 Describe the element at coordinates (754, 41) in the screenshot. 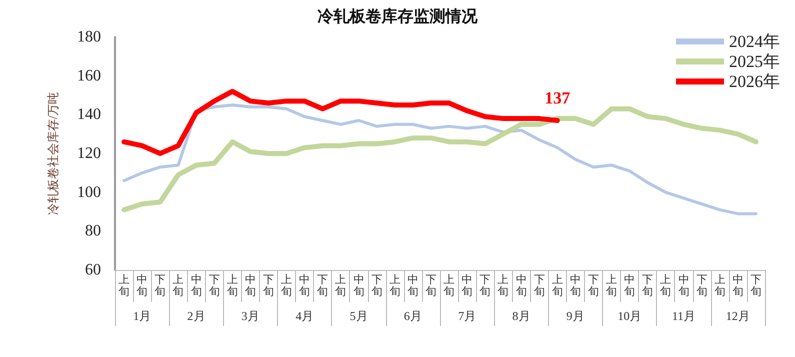

I see `legend-label: 2024年` at that location.